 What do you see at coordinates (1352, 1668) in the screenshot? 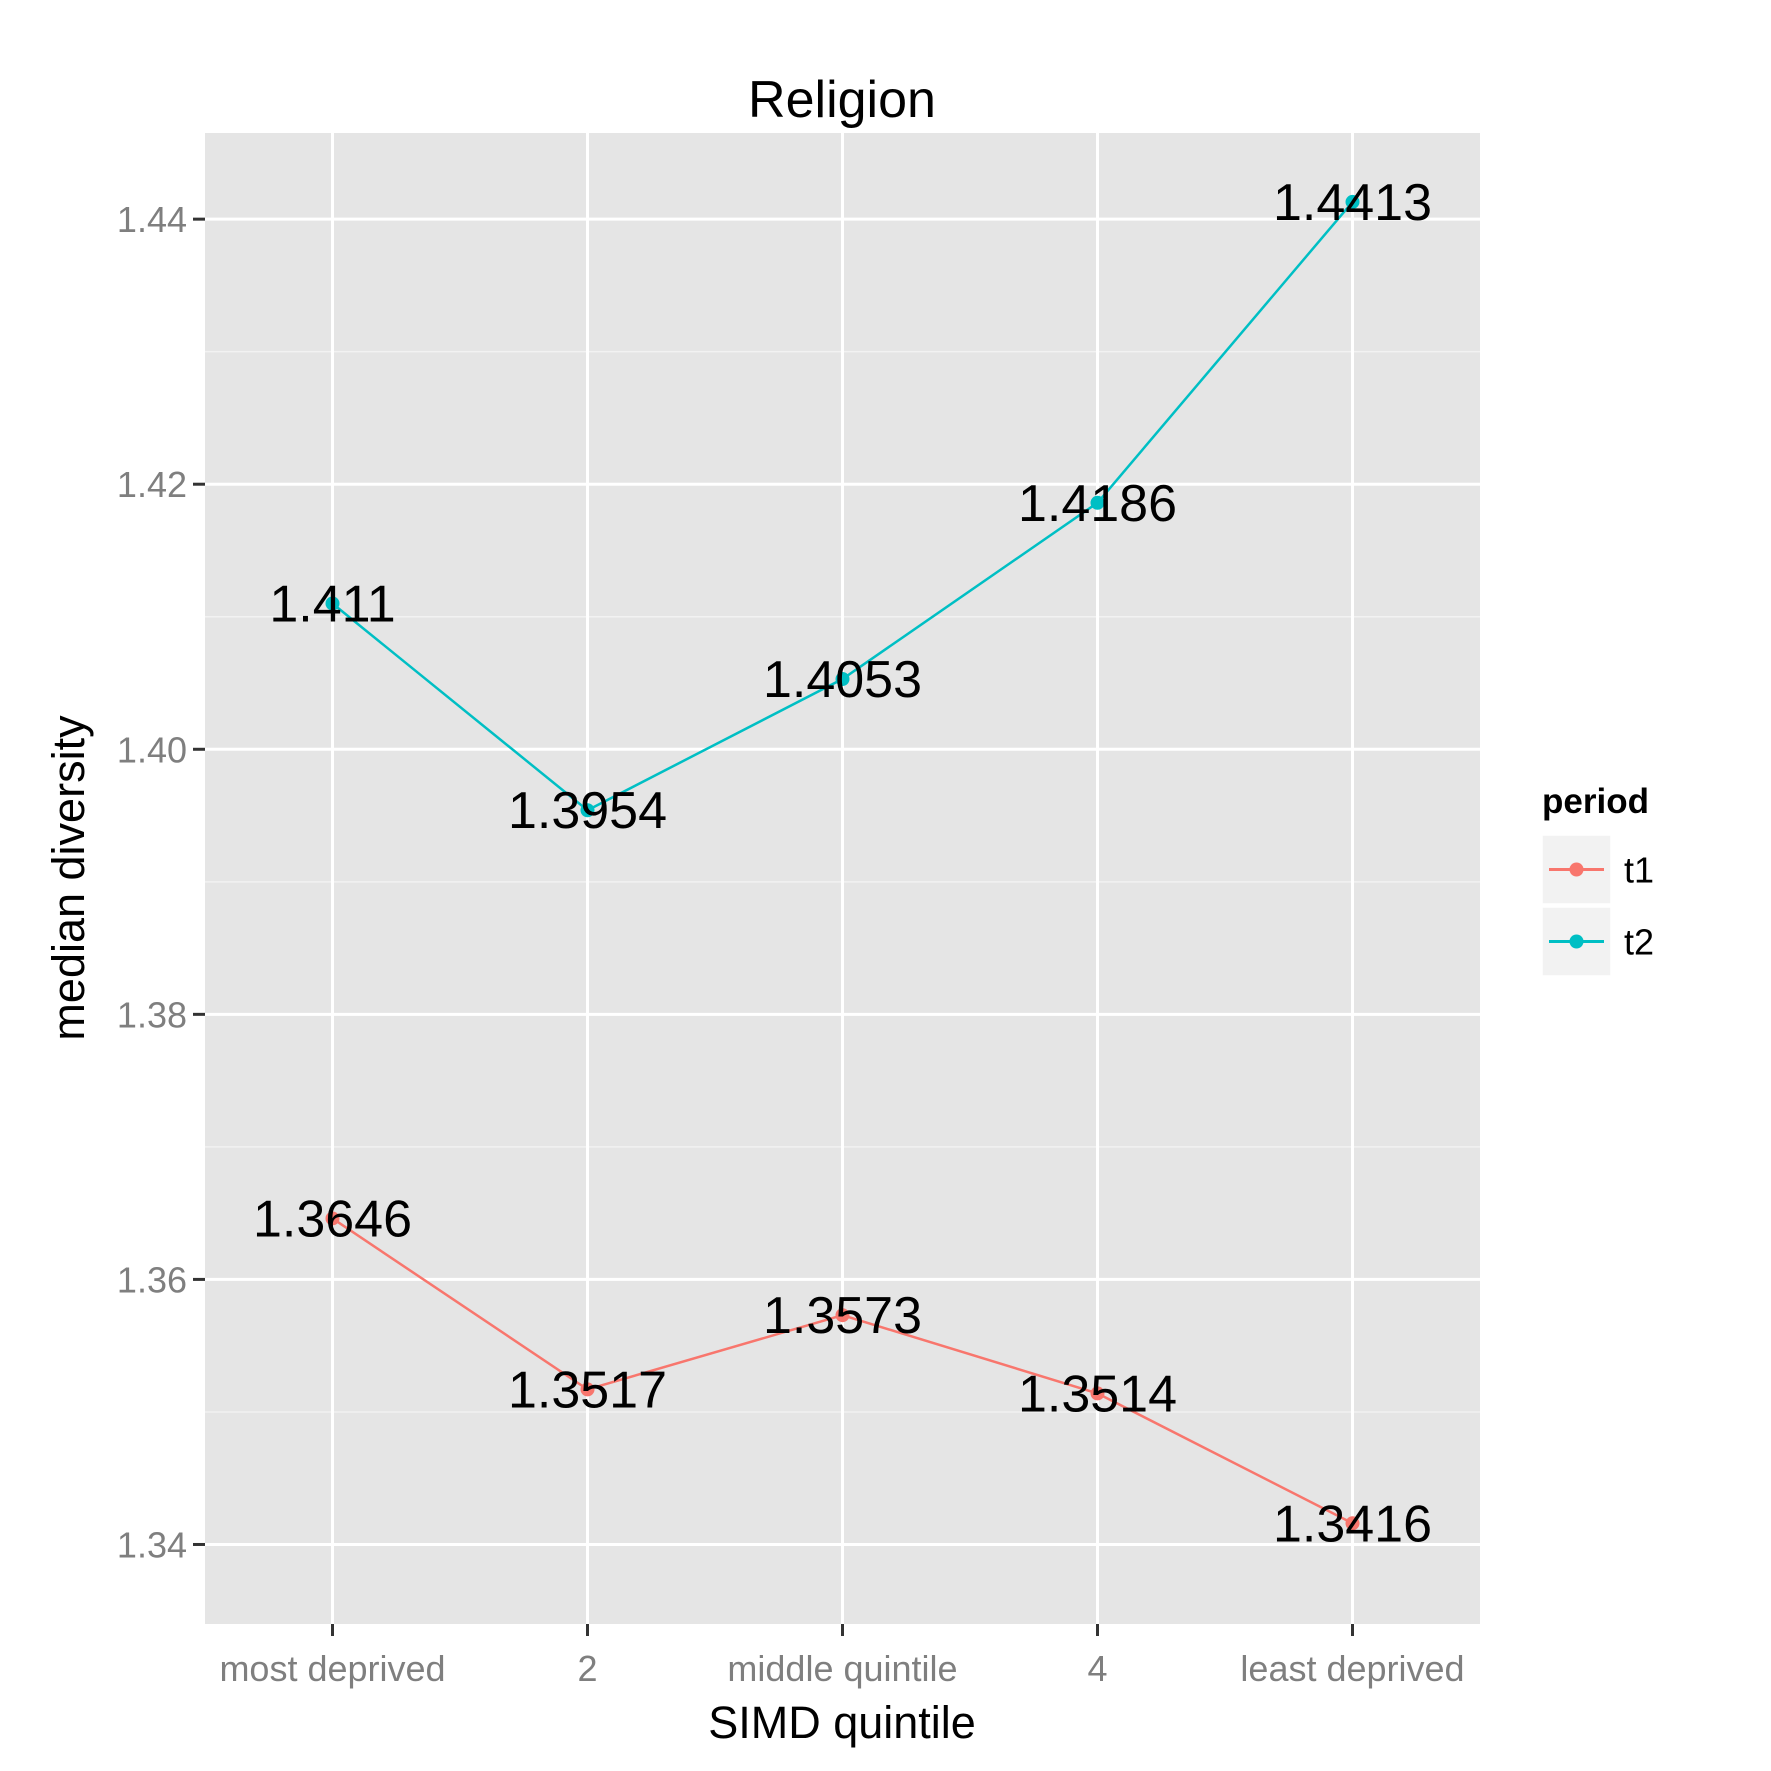
I see `x-tick-label: least deprived` at bounding box center [1352, 1668].